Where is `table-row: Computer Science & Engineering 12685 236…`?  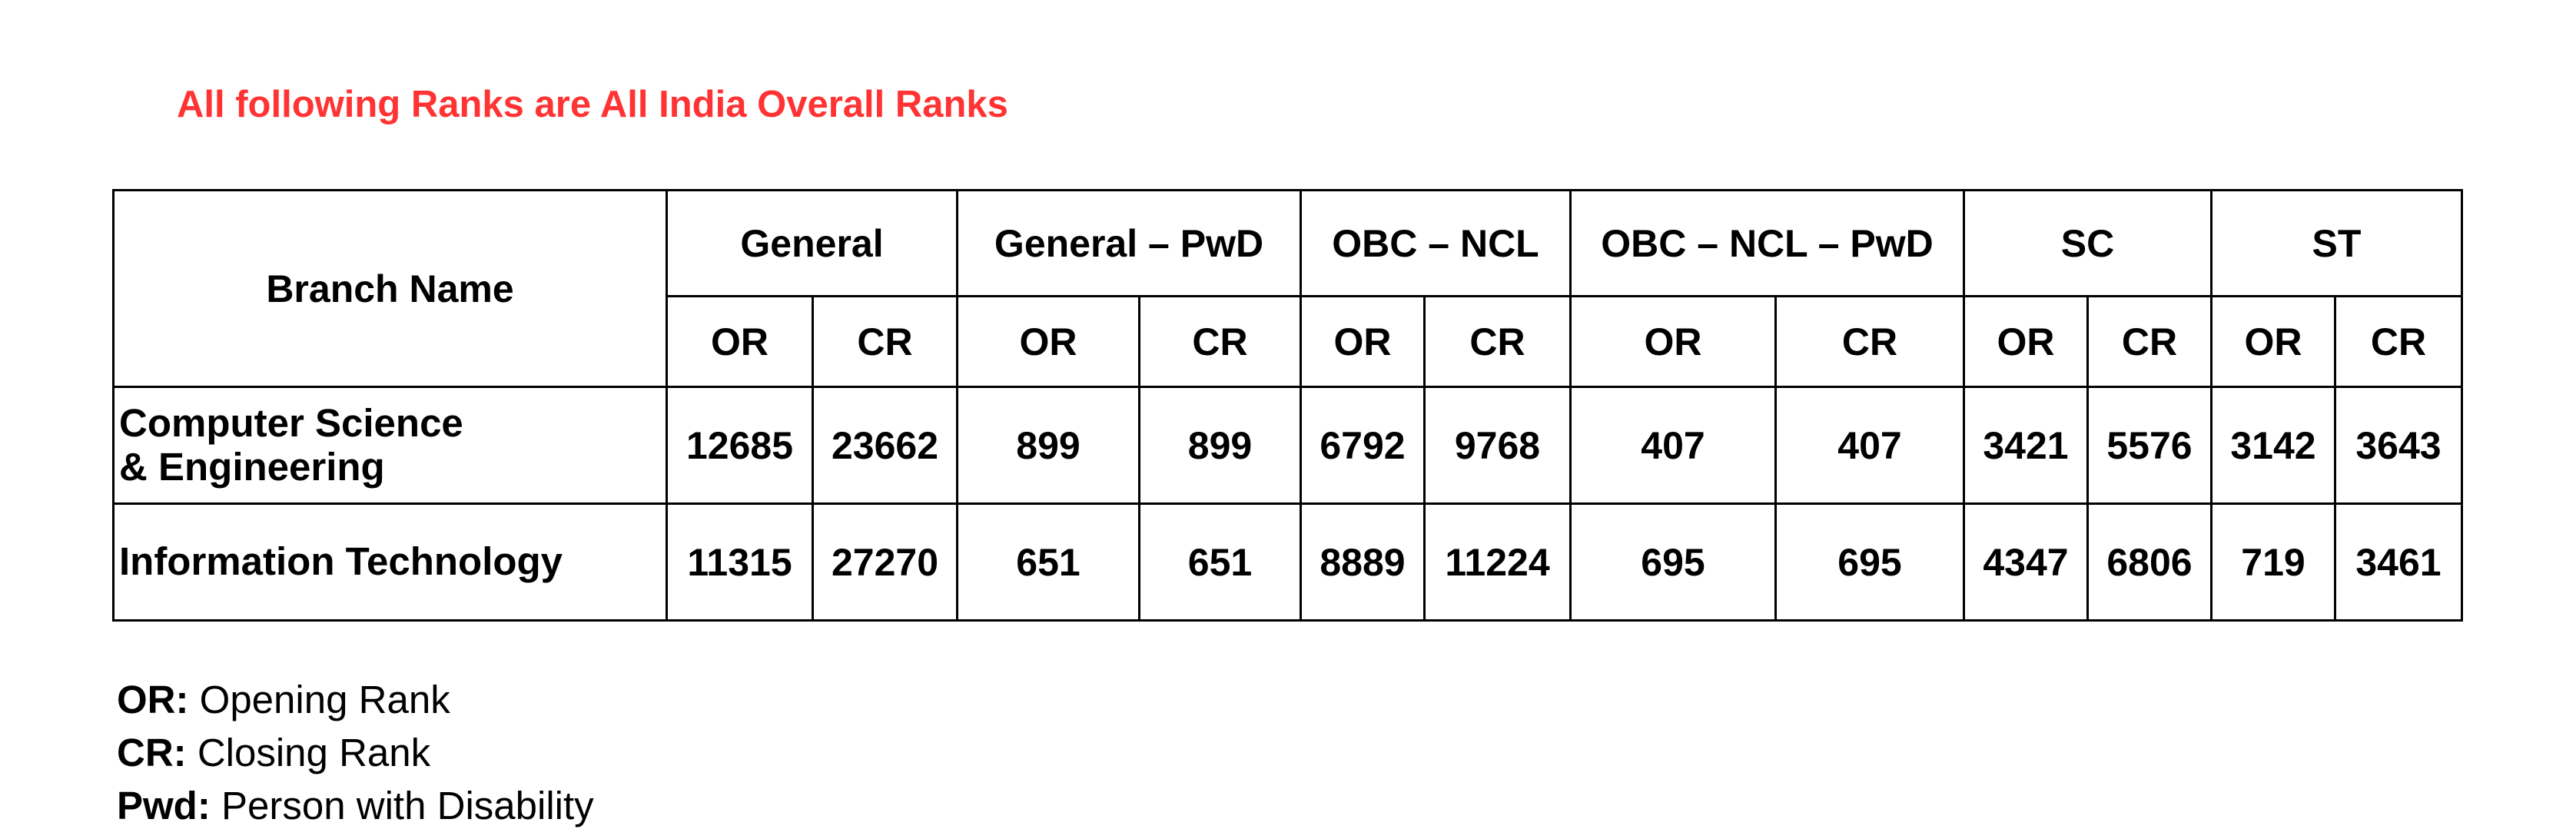
table-row: Computer Science & Engineering 12685 236… is located at coordinates (1287, 445).